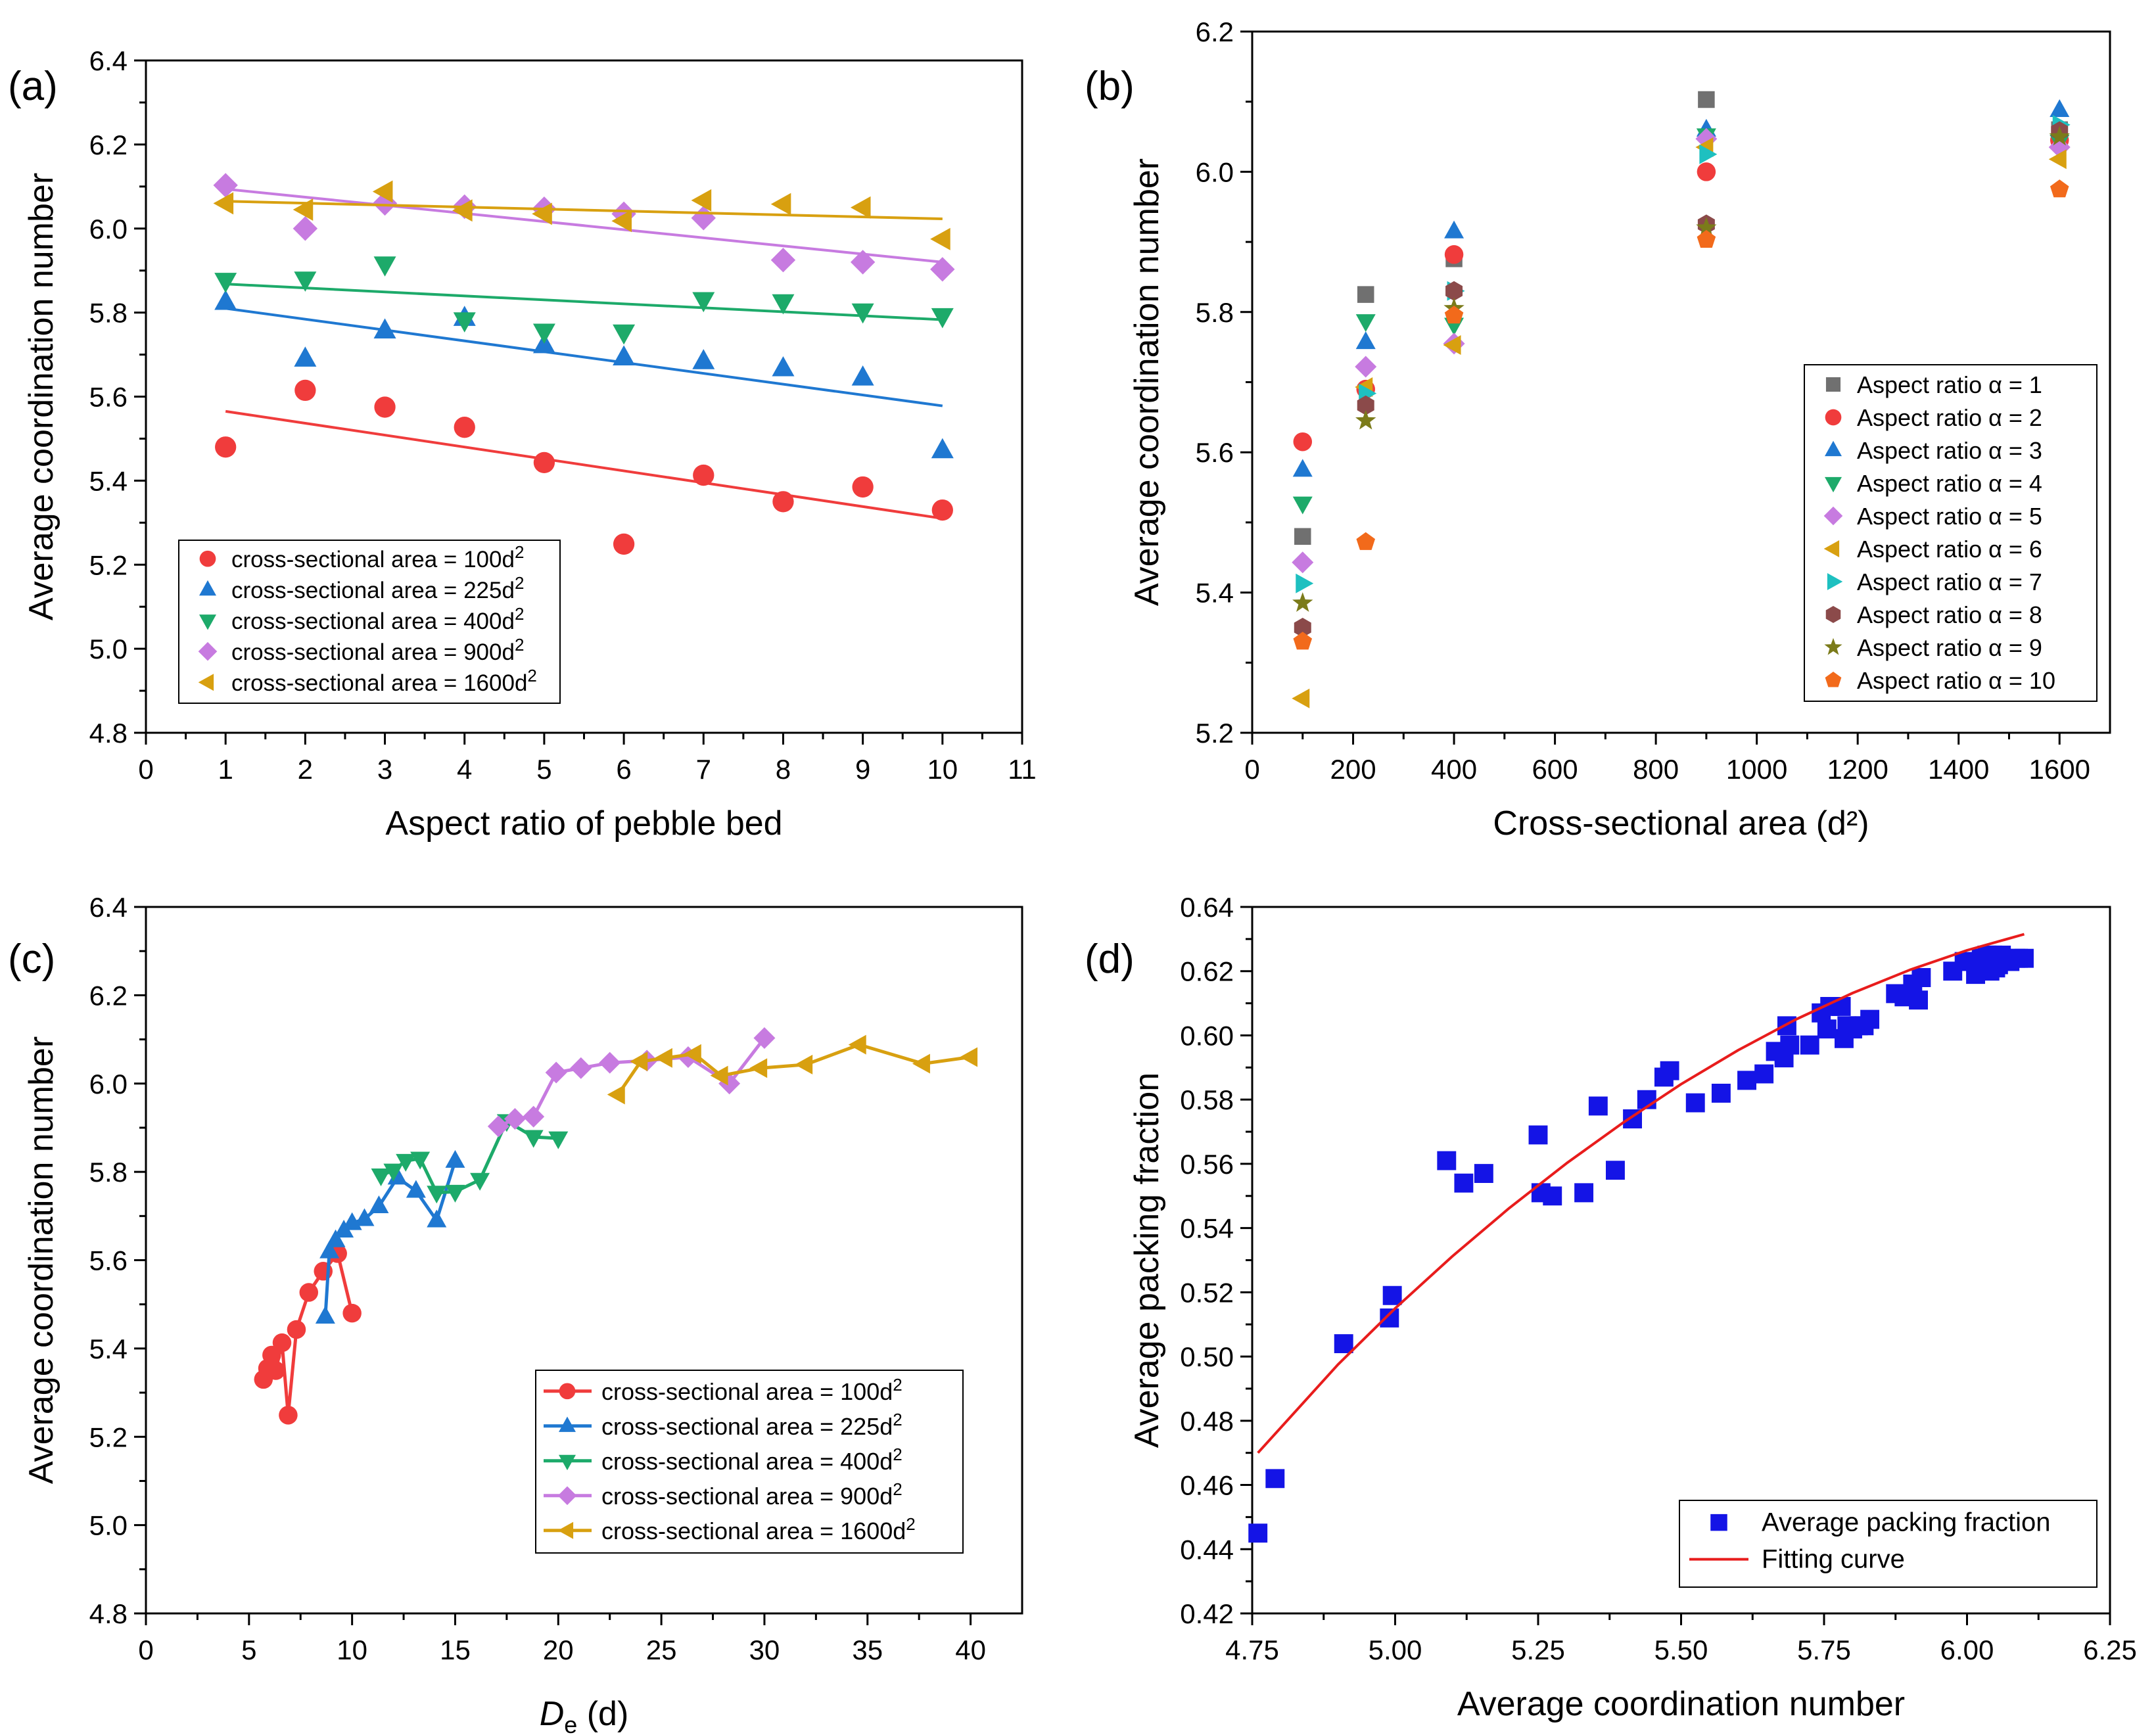  Describe the element at coordinates (1207, 1099) in the screenshot. I see `y-tick-label: 0.58` at that location.